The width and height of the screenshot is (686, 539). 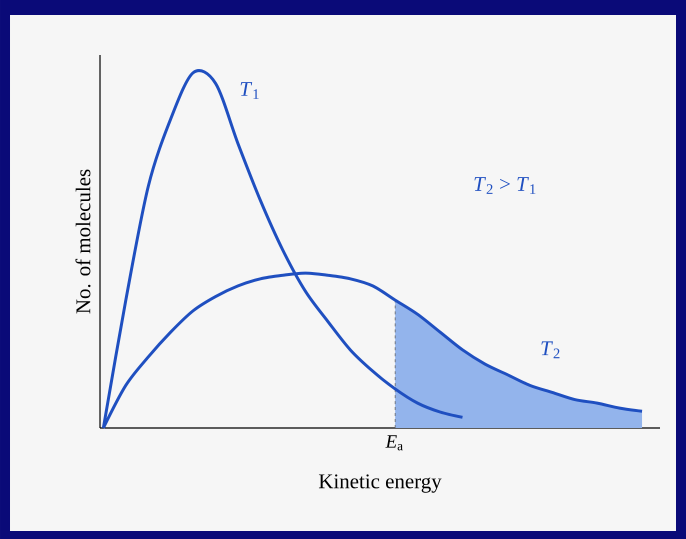 I want to click on x-axis-title: Kinetic energy, so click(x=380, y=483).